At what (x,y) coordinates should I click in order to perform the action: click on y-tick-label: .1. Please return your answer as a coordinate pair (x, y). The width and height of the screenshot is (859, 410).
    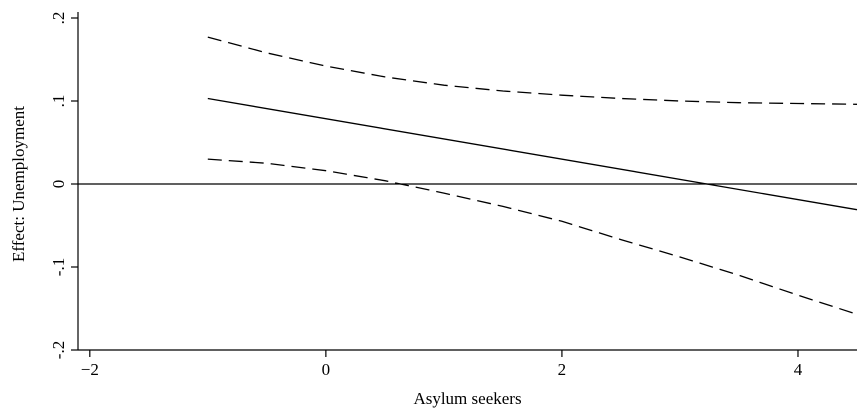
    Looking at the image, I should click on (58, 101).